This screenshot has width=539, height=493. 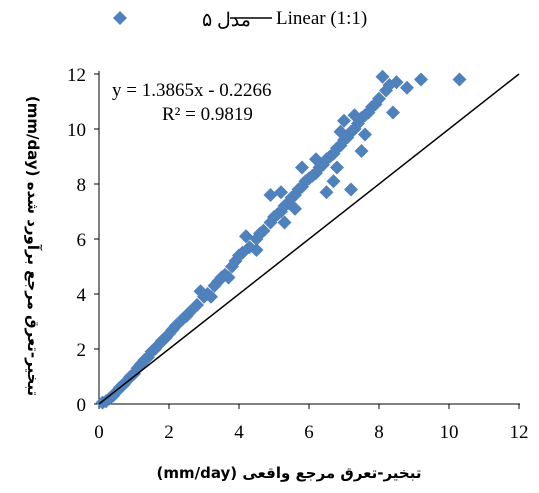 I want to click on y-tick-label: 0, so click(x=82, y=405).